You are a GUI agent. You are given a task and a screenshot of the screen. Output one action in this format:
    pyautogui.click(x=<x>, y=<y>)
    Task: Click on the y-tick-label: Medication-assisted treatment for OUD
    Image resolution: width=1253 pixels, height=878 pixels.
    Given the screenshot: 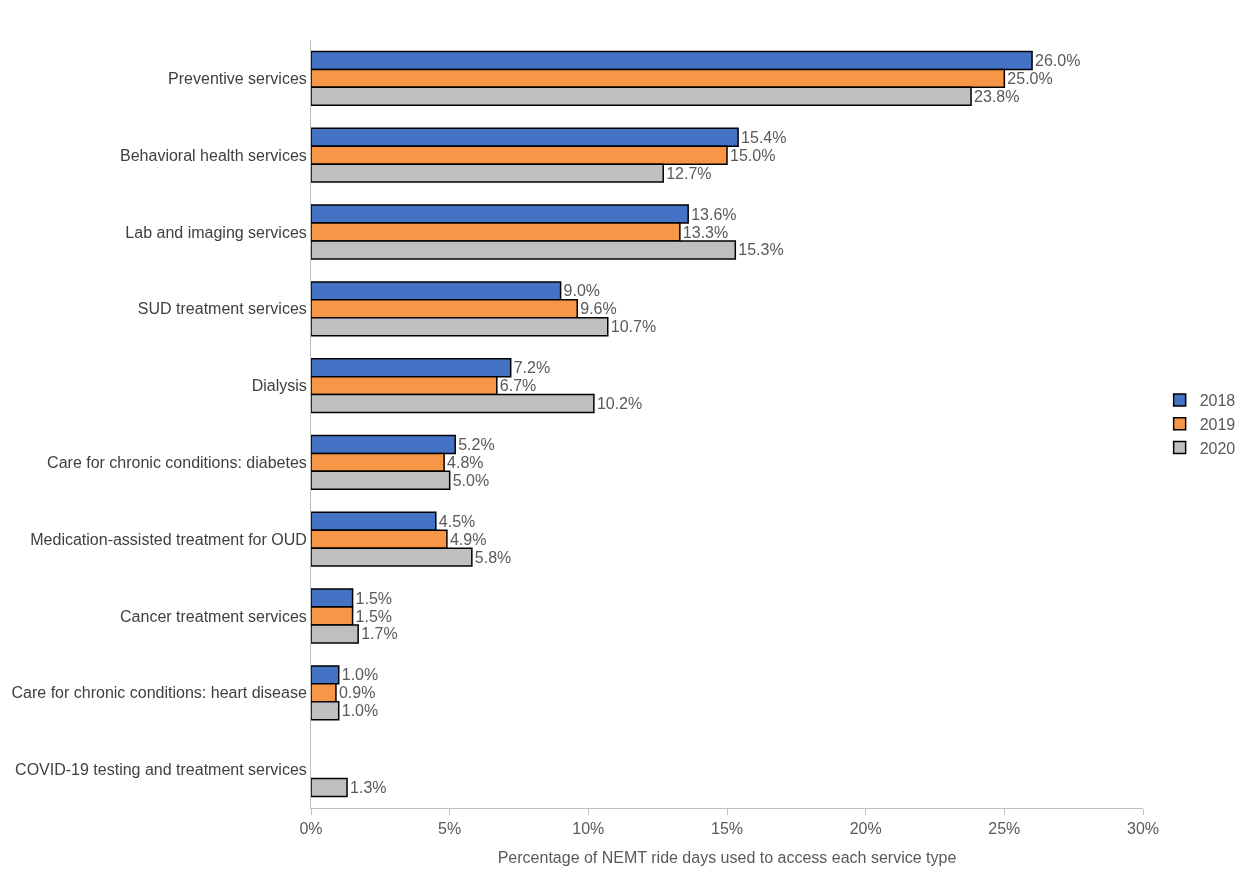 What is the action you would take?
    pyautogui.click(x=168, y=539)
    